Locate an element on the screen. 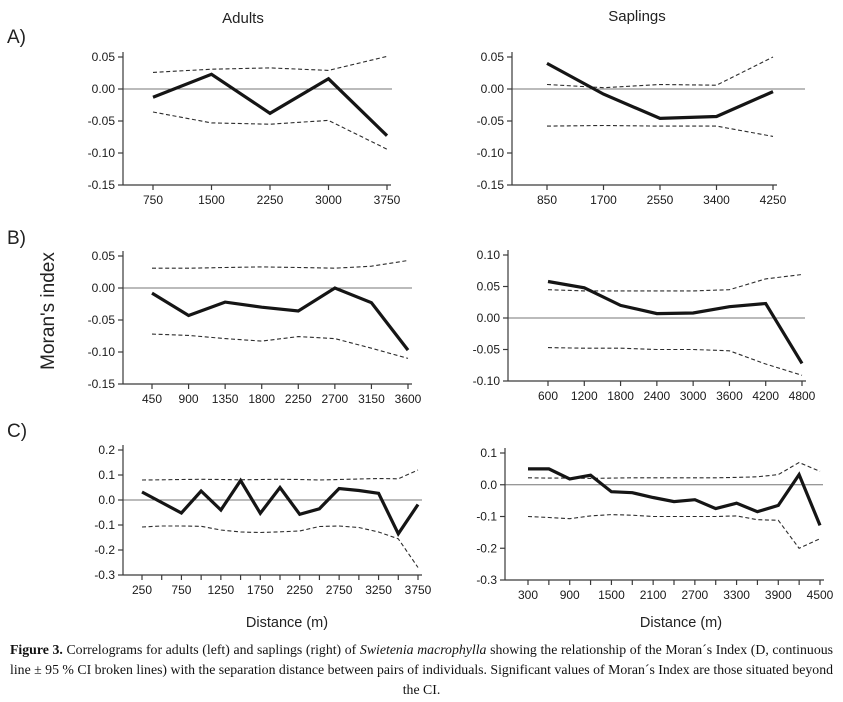 The width and height of the screenshot is (843, 702). x-tick-label: 300 is located at coordinates (528, 595).